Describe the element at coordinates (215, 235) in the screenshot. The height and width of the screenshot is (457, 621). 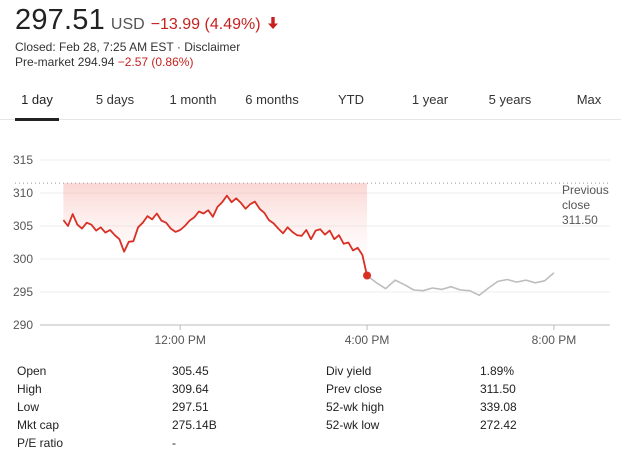
I see `regular-session-line` at that location.